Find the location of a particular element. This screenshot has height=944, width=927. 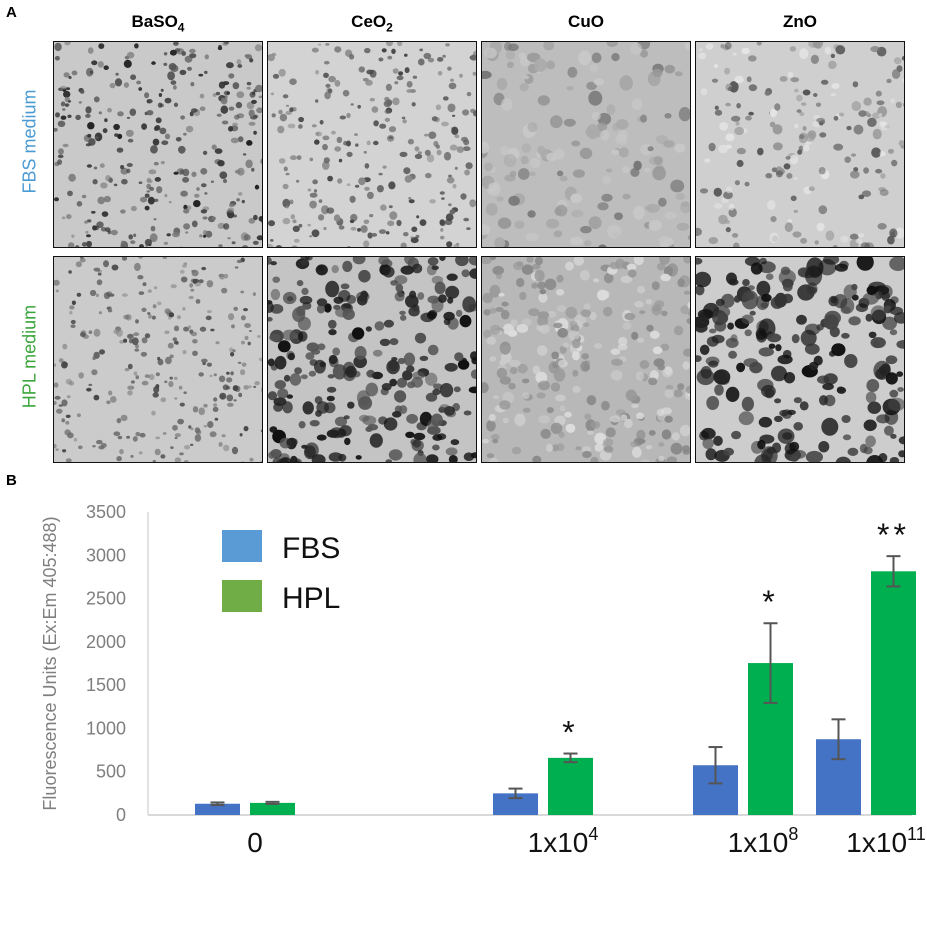

legend-swatch-fbs is located at coordinates (242, 546).